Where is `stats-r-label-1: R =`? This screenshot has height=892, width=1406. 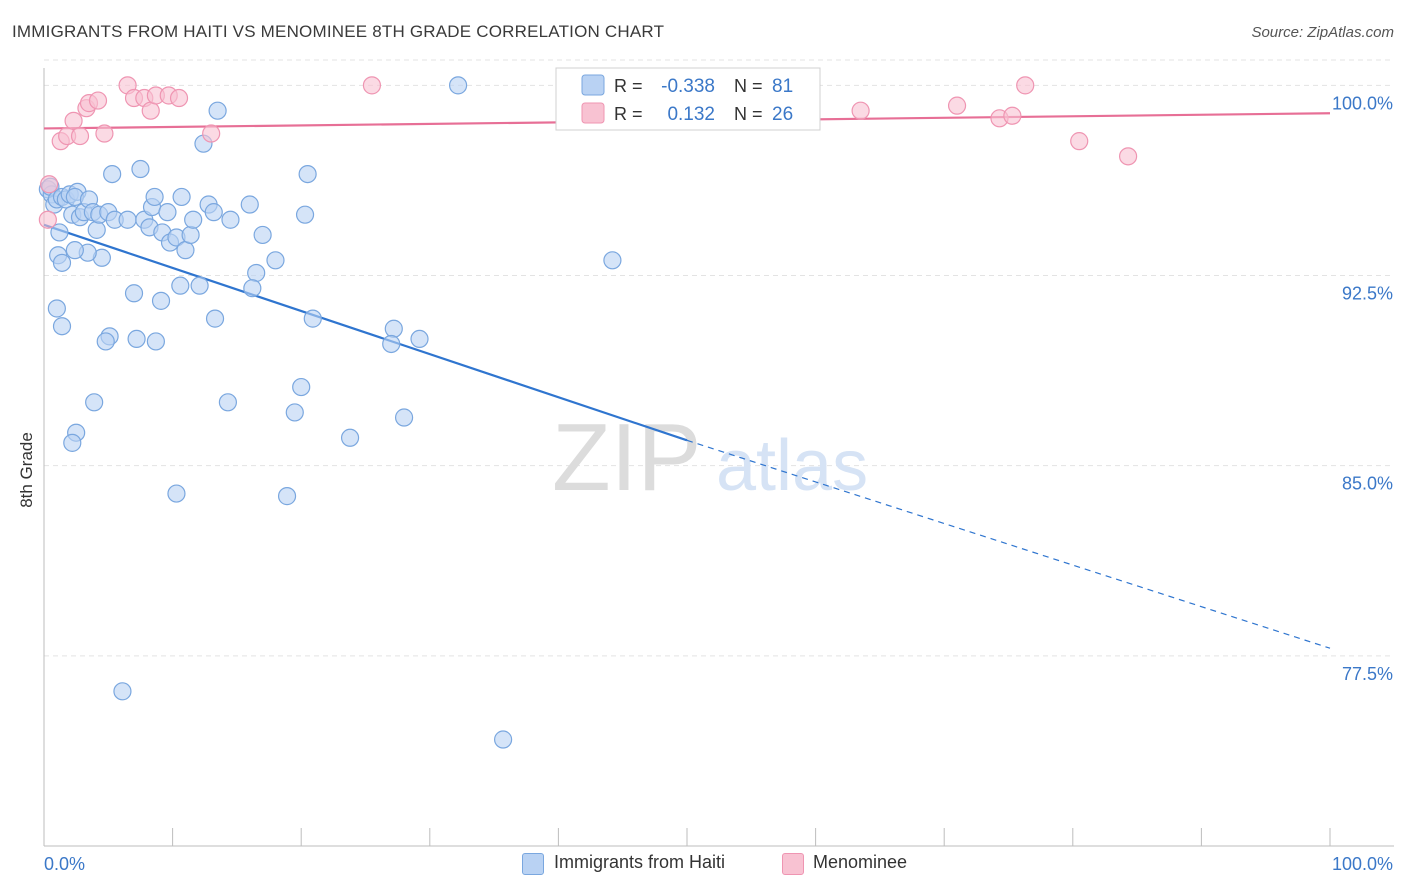 stats-r-label-1: R = is located at coordinates (628, 86).